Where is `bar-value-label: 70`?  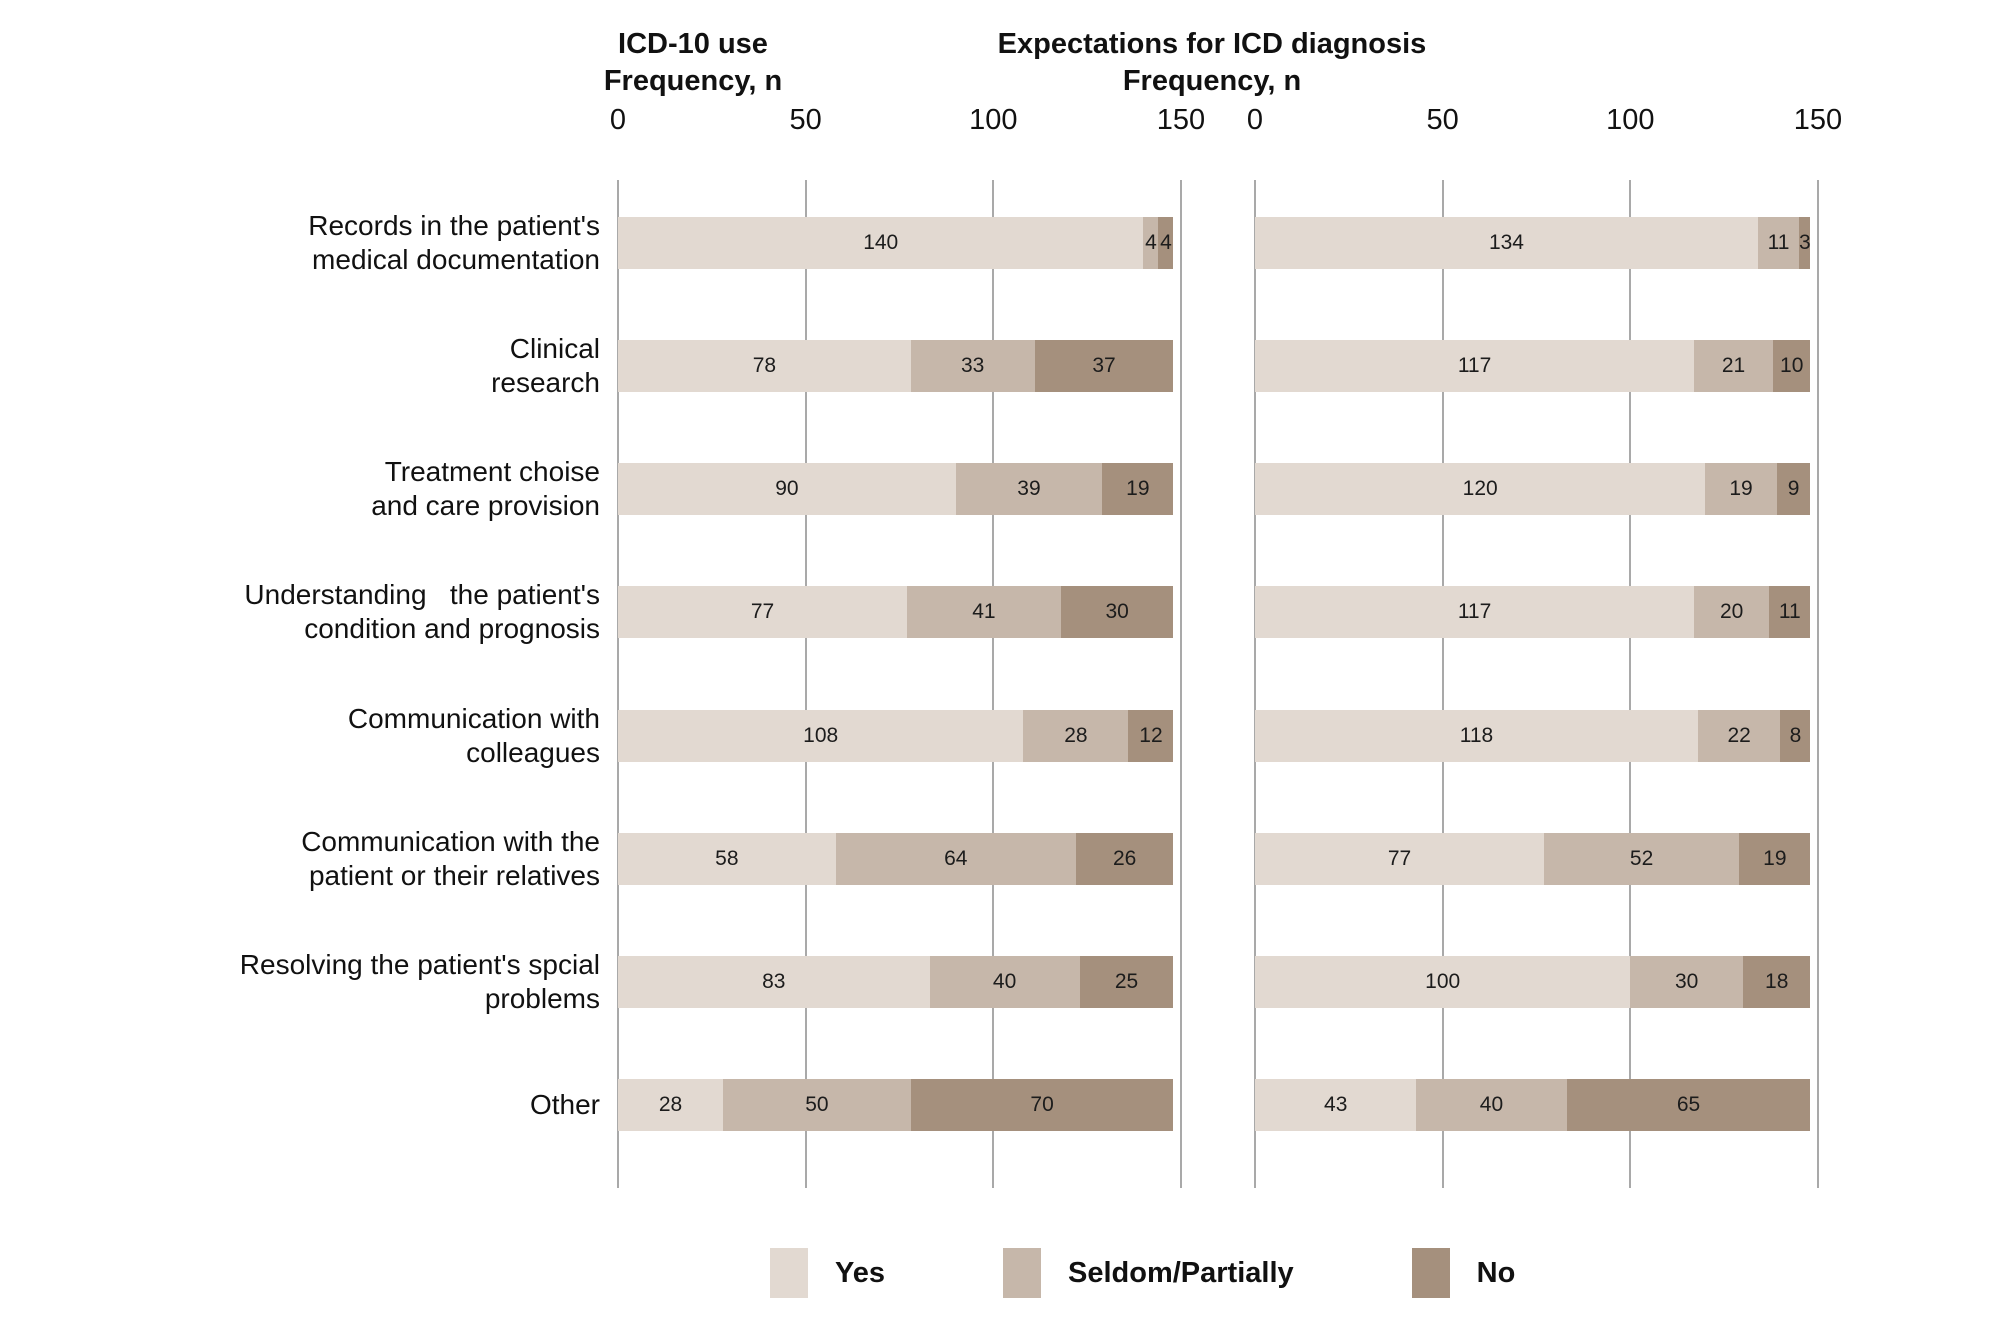
bar-value-label: 70 is located at coordinates (1042, 1104).